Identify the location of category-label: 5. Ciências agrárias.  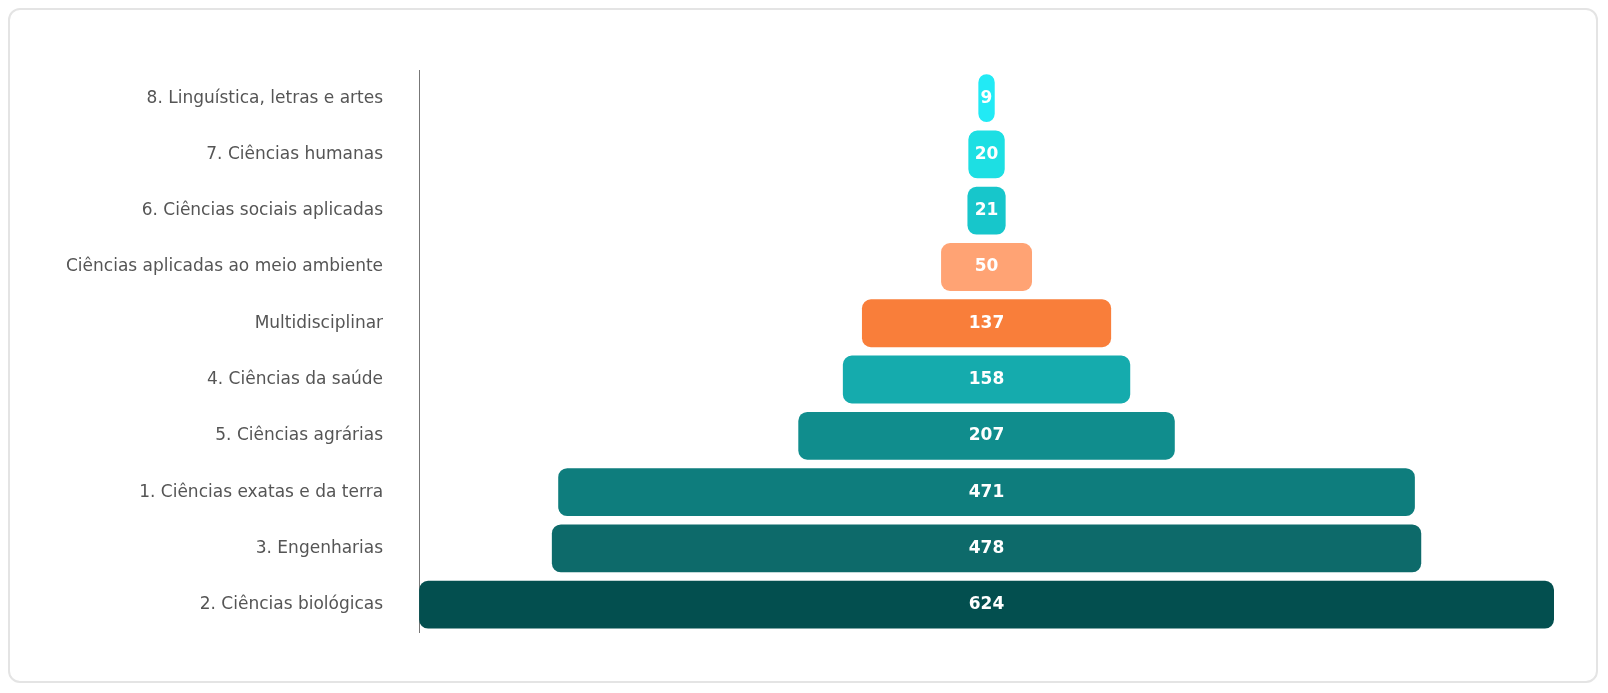
(299, 434).